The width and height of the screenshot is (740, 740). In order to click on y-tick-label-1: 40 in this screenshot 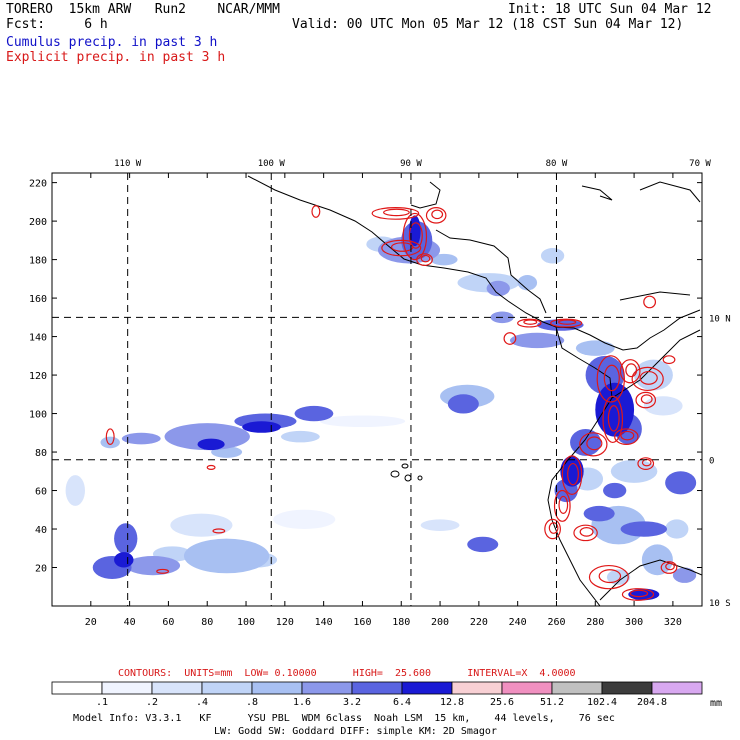, I will do `click(41, 530)`.